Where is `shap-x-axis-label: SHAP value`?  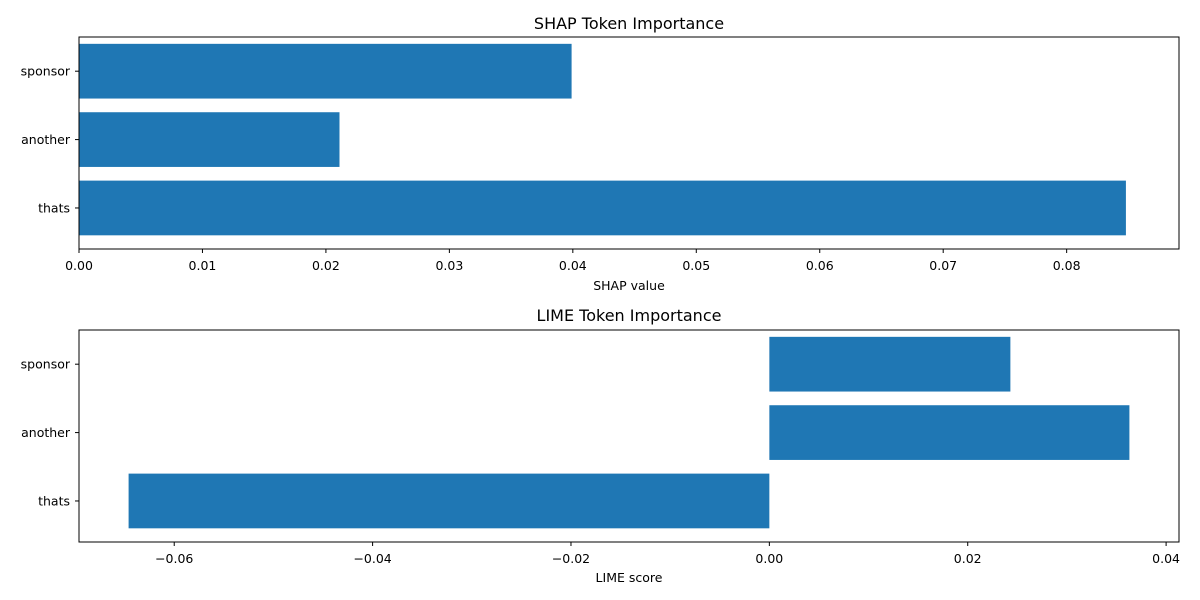 shap-x-axis-label: SHAP value is located at coordinates (629, 285).